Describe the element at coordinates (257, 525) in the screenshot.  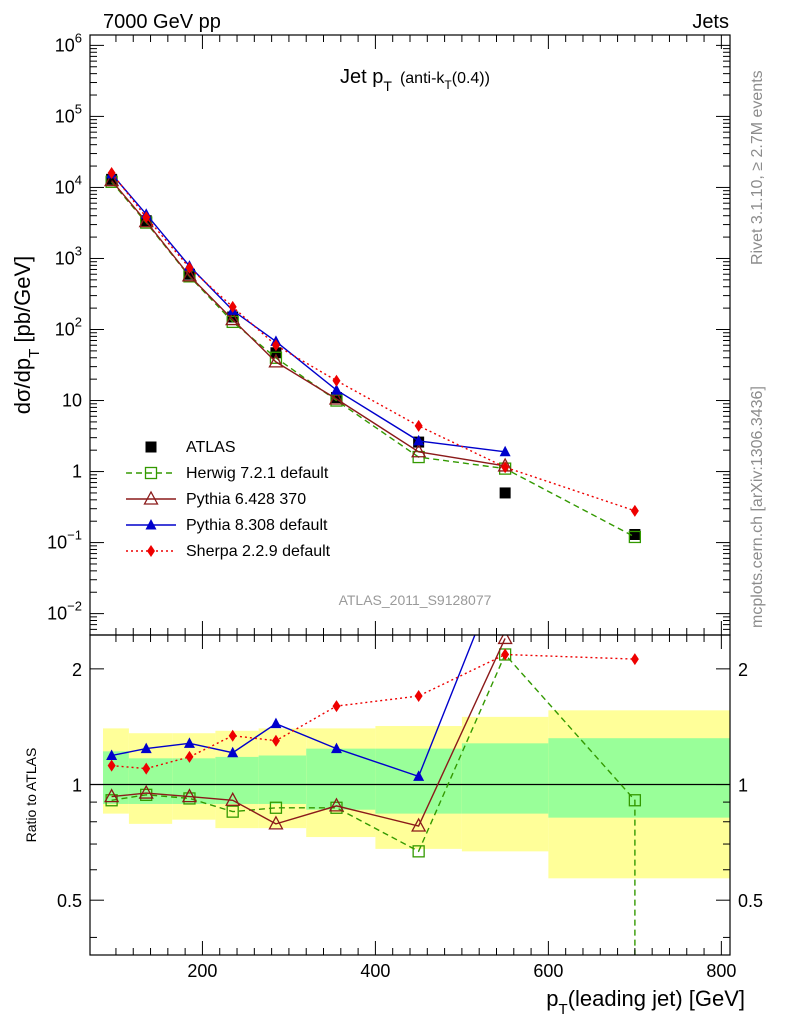
I see `legend-label: Pythia 8.308 default` at that location.